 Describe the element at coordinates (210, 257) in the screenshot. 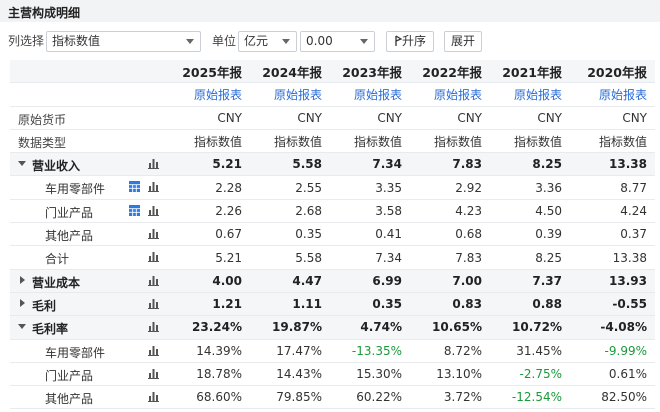

I see `value-cell: 5.21` at that location.